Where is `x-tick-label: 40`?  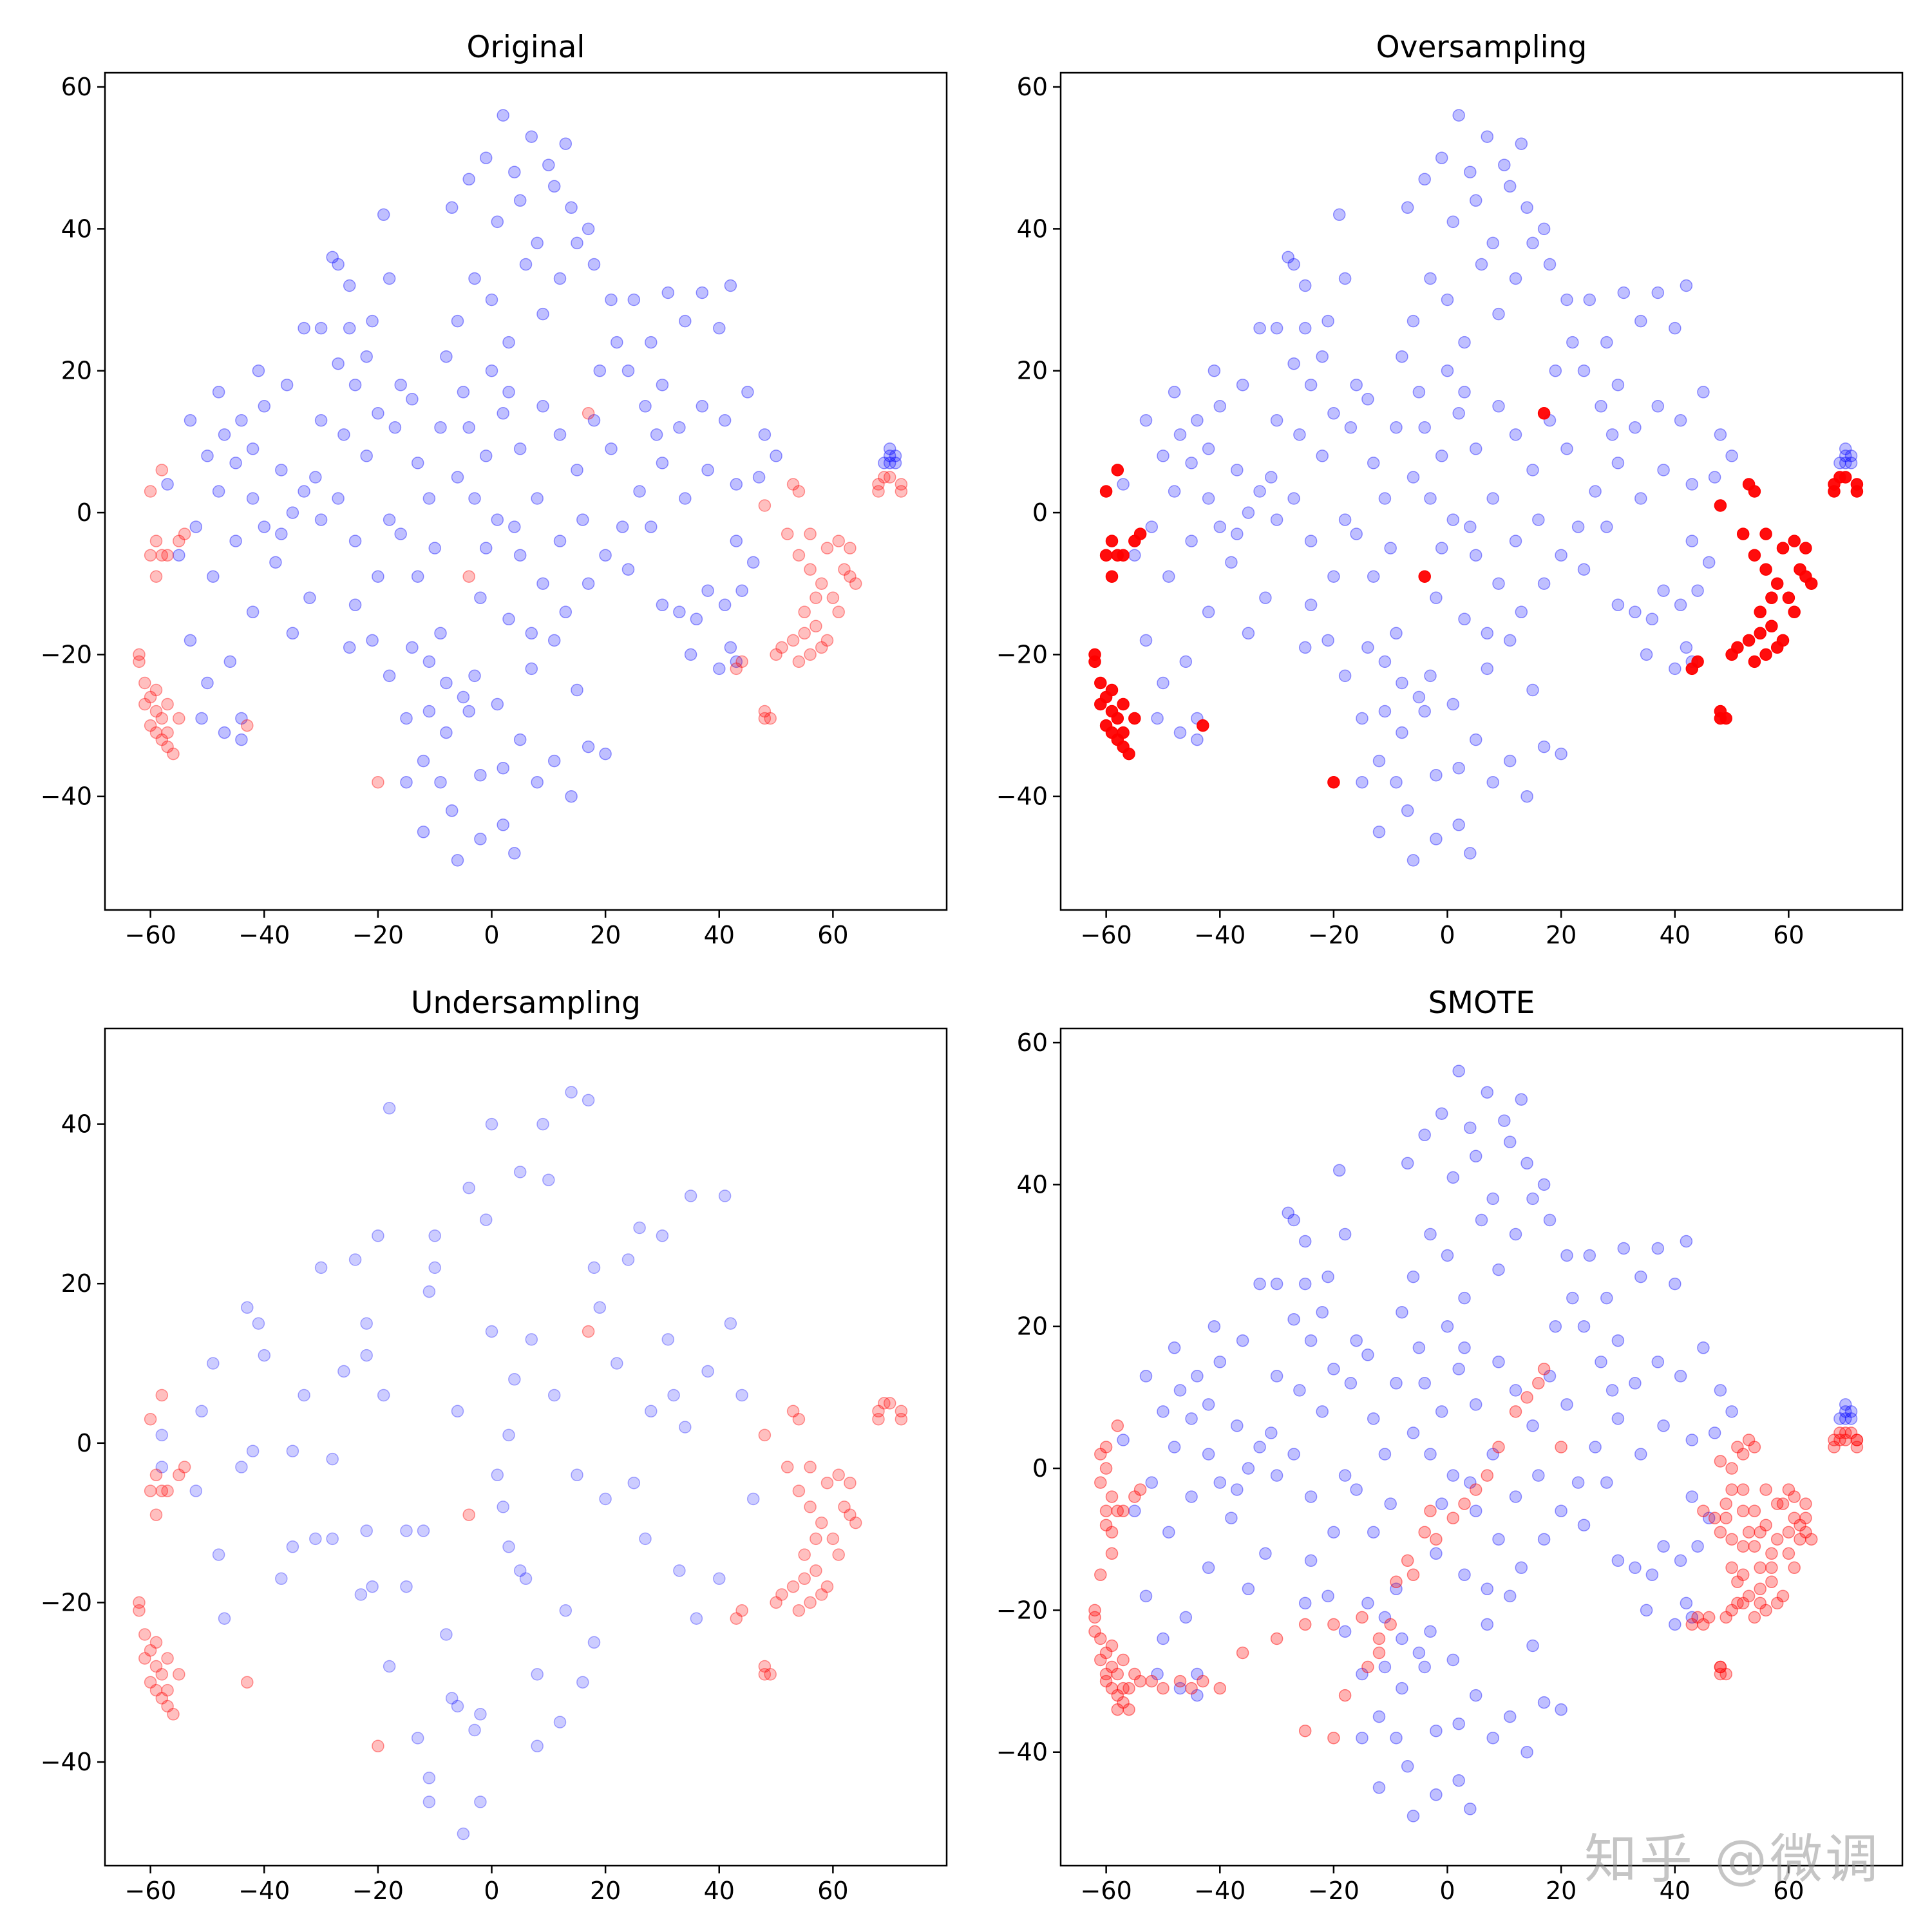
x-tick-label: 40 is located at coordinates (1675, 1891).